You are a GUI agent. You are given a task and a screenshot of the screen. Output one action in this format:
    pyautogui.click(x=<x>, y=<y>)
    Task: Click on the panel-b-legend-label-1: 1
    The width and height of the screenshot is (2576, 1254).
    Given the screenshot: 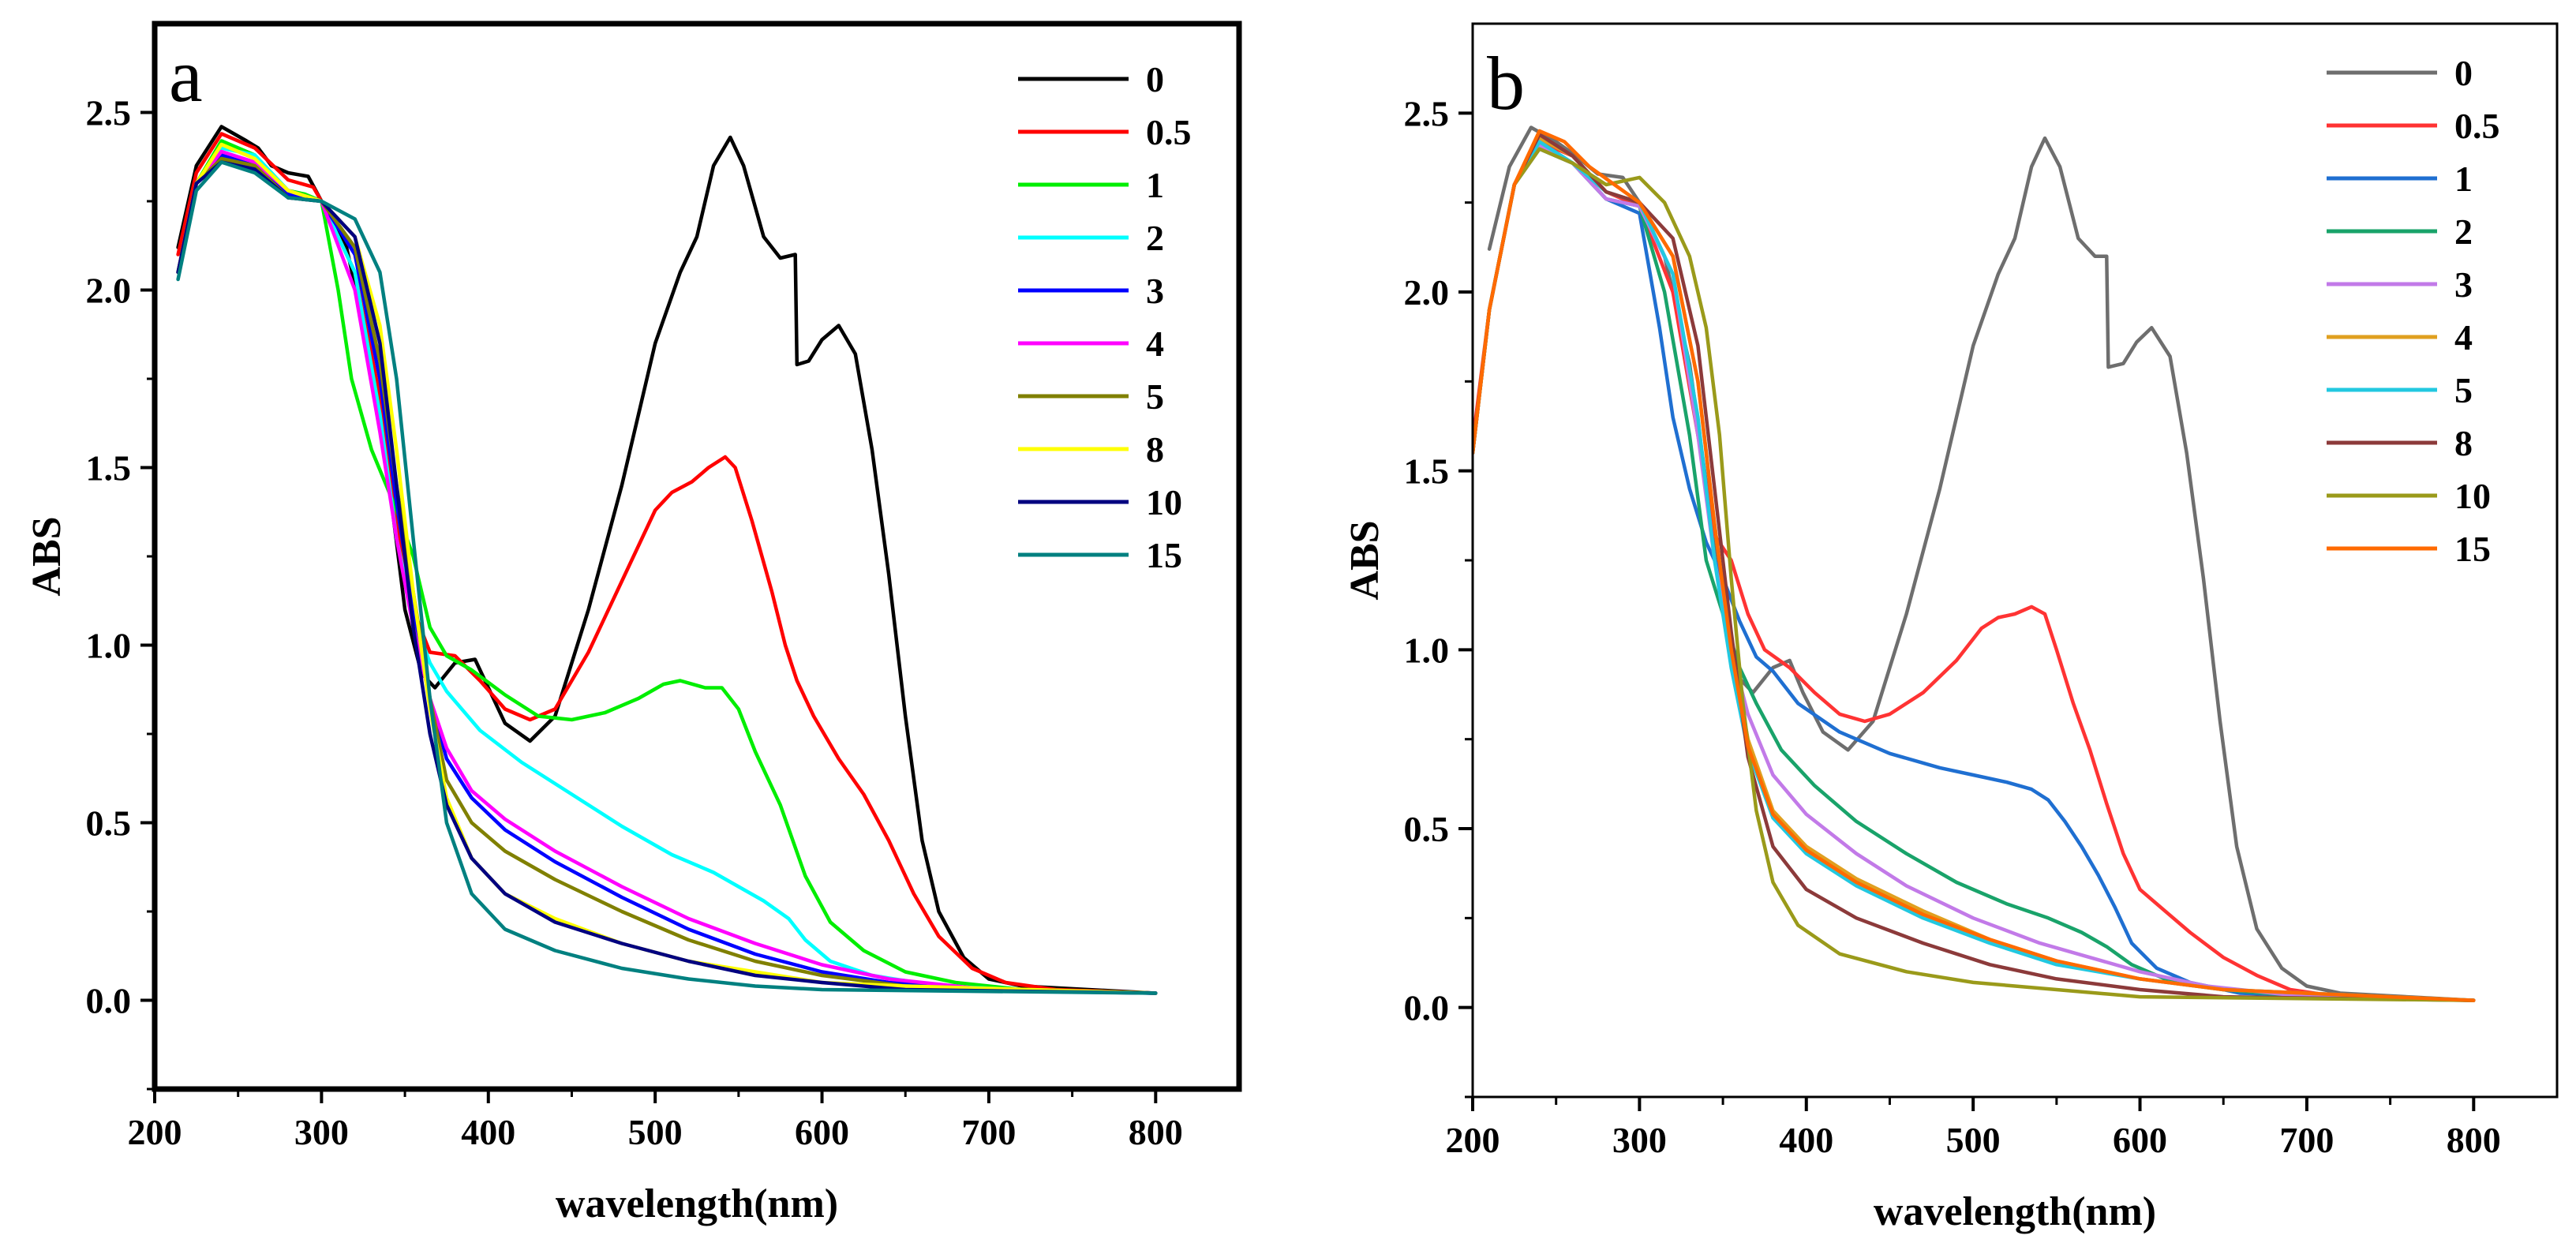 What is the action you would take?
    pyautogui.click(x=2463, y=179)
    